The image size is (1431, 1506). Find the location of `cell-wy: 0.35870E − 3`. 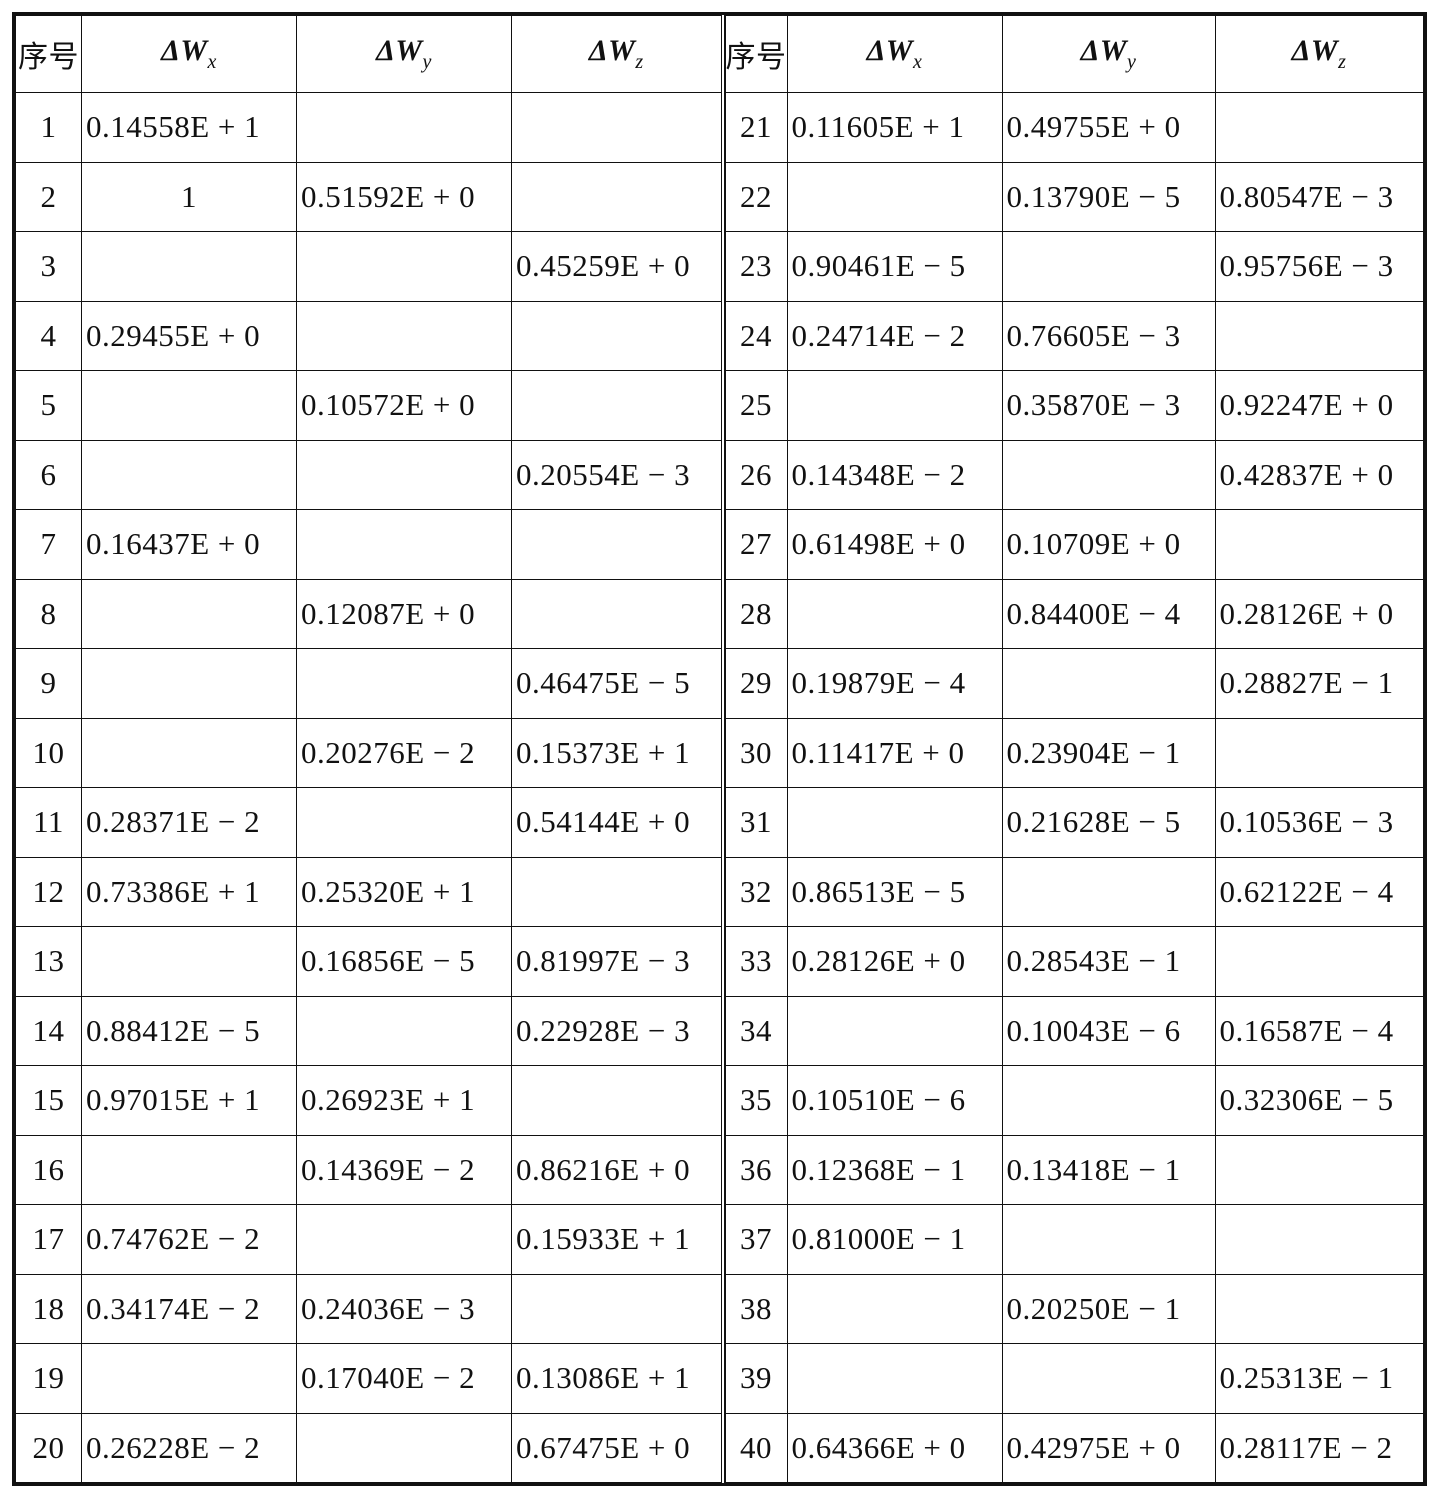

cell-wy: 0.35870E − 3 is located at coordinates (1108, 405).